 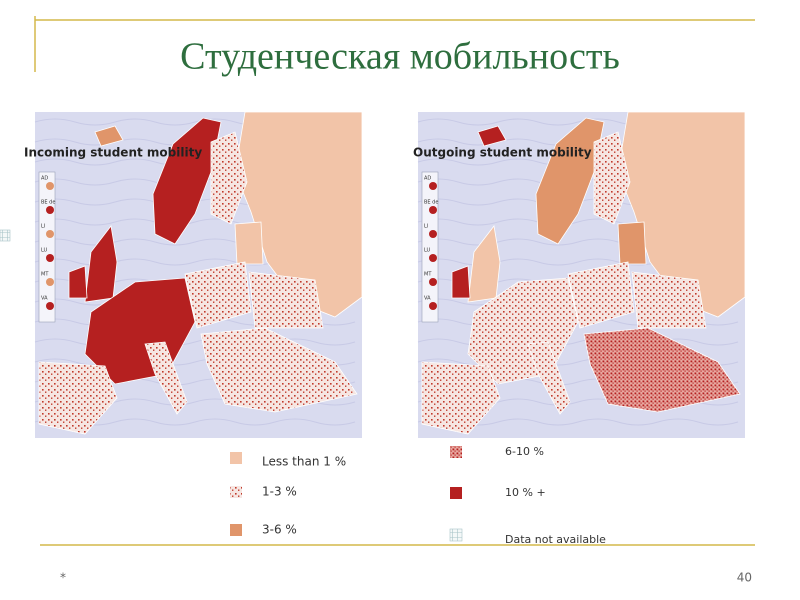 What do you see at coordinates (524, 451) in the screenshot?
I see `legend-label: 6-10 %` at bounding box center [524, 451].